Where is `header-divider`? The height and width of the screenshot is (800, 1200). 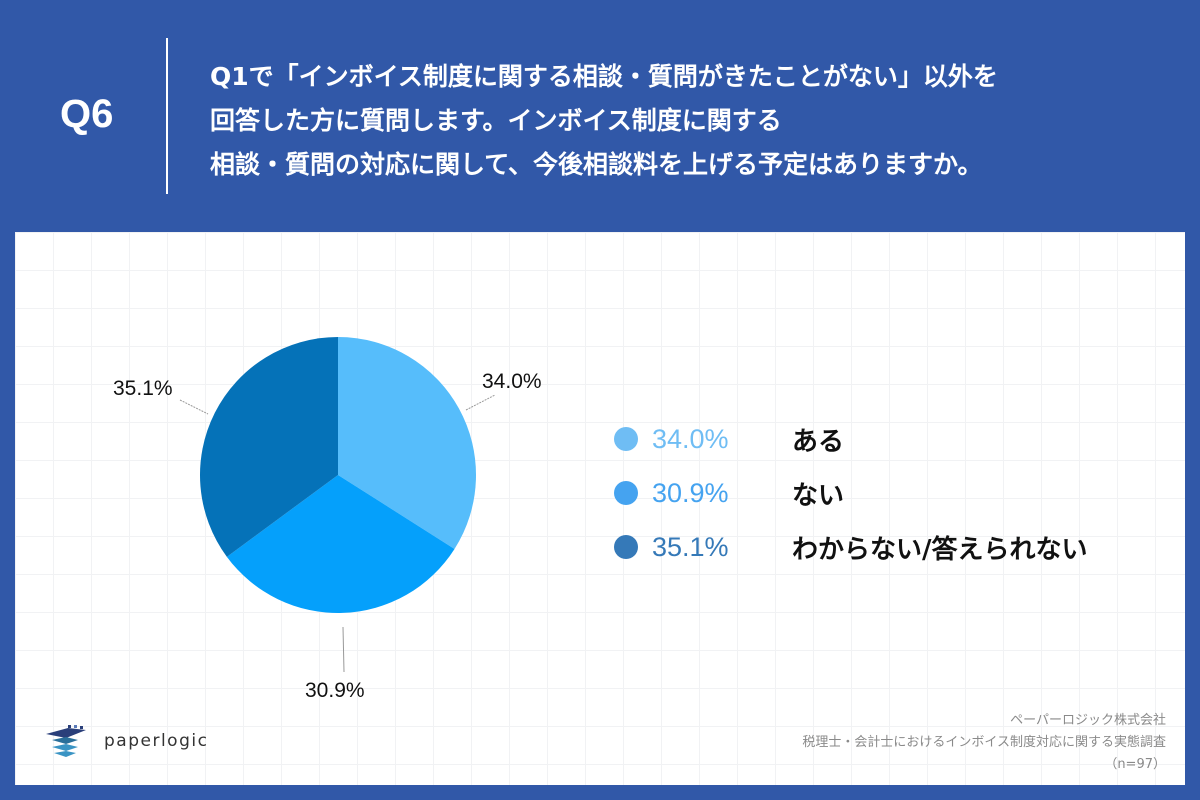
header-divider is located at coordinates (167, 116).